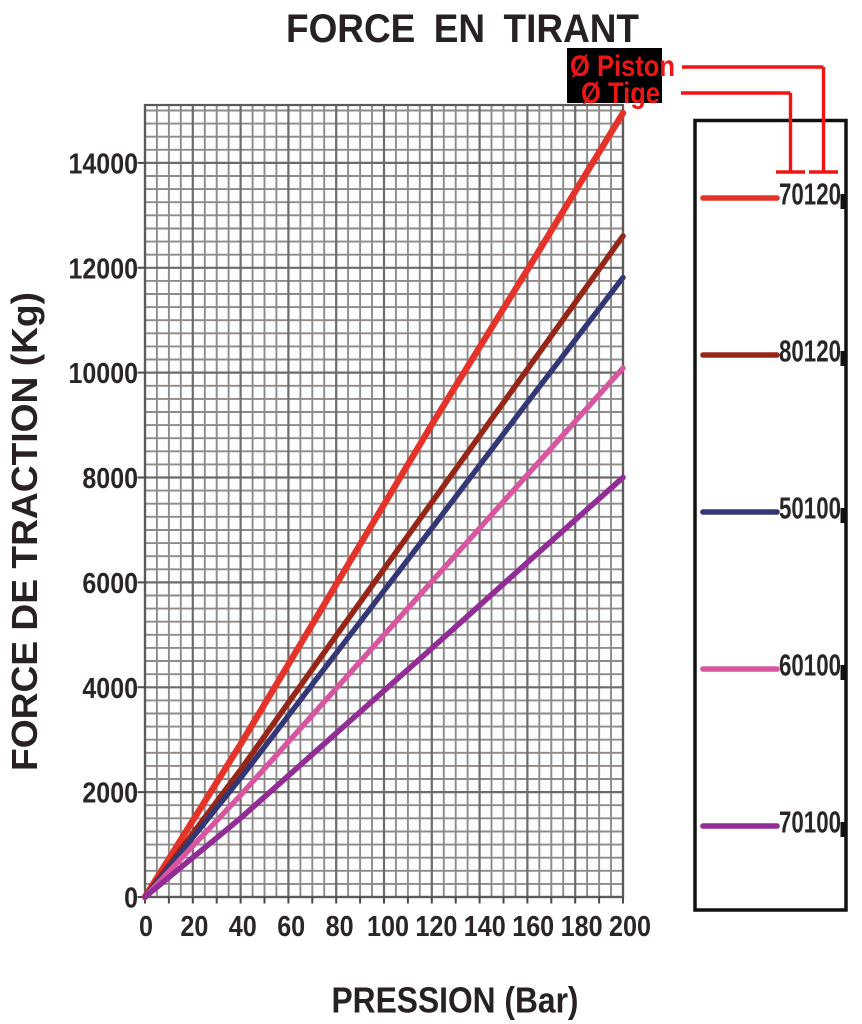 Image resolution: width=862 pixels, height=1024 pixels. What do you see at coordinates (533, 927) in the screenshot?
I see `svg-text: 160` at bounding box center [533, 927].